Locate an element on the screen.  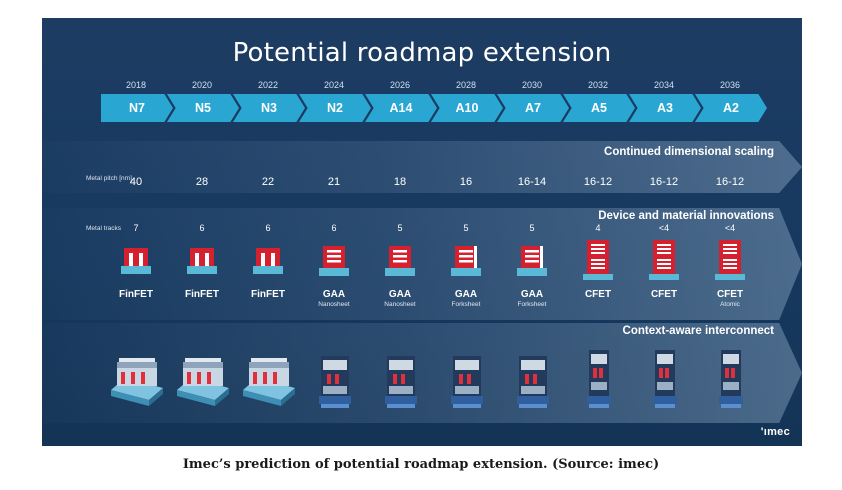
metal-pitch-value: 16-14 is located at coordinates (532, 182).